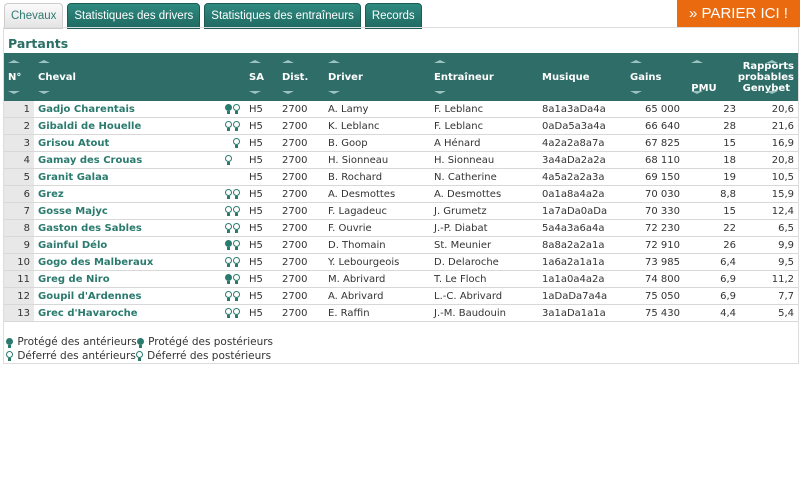 This screenshot has width=800, height=484. What do you see at coordinates (393, 16) in the screenshot?
I see `tab-records: Records` at bounding box center [393, 16].